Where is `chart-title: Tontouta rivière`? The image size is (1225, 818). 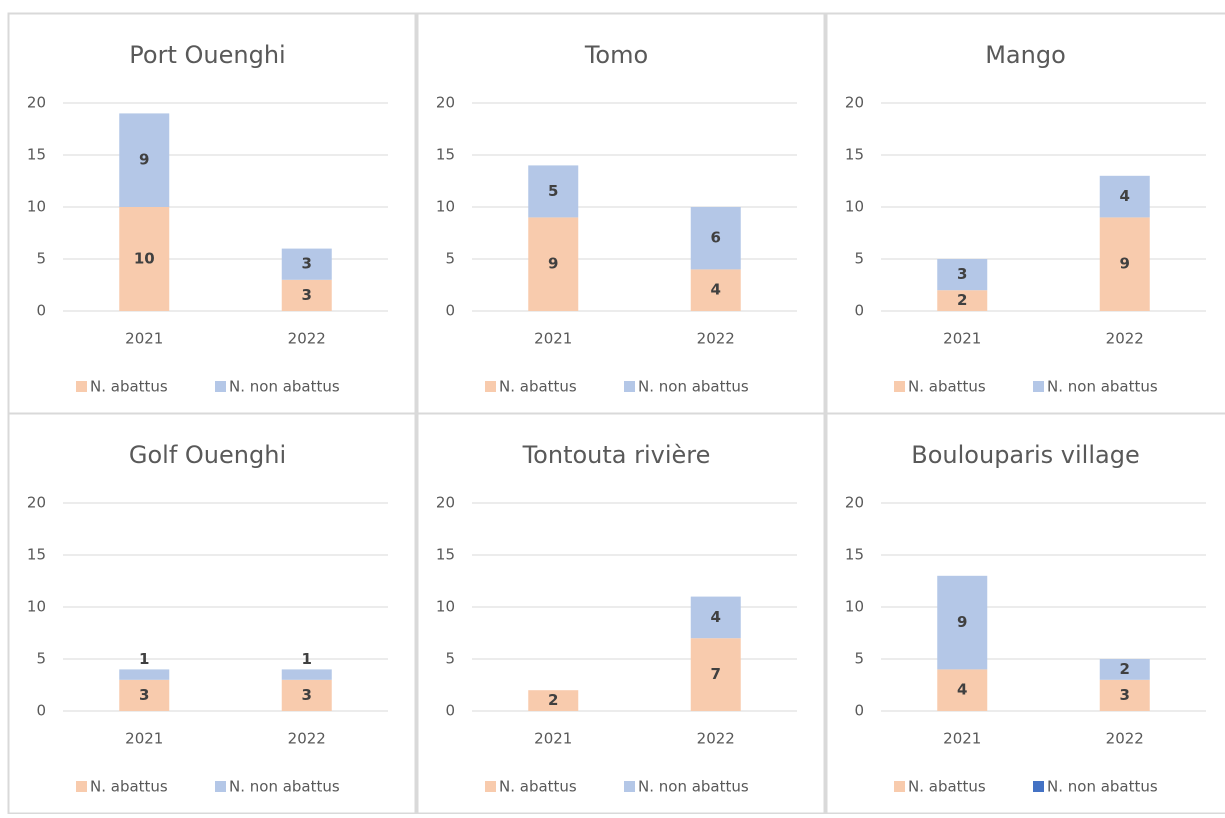 chart-title: Tontouta rivière is located at coordinates (616, 455).